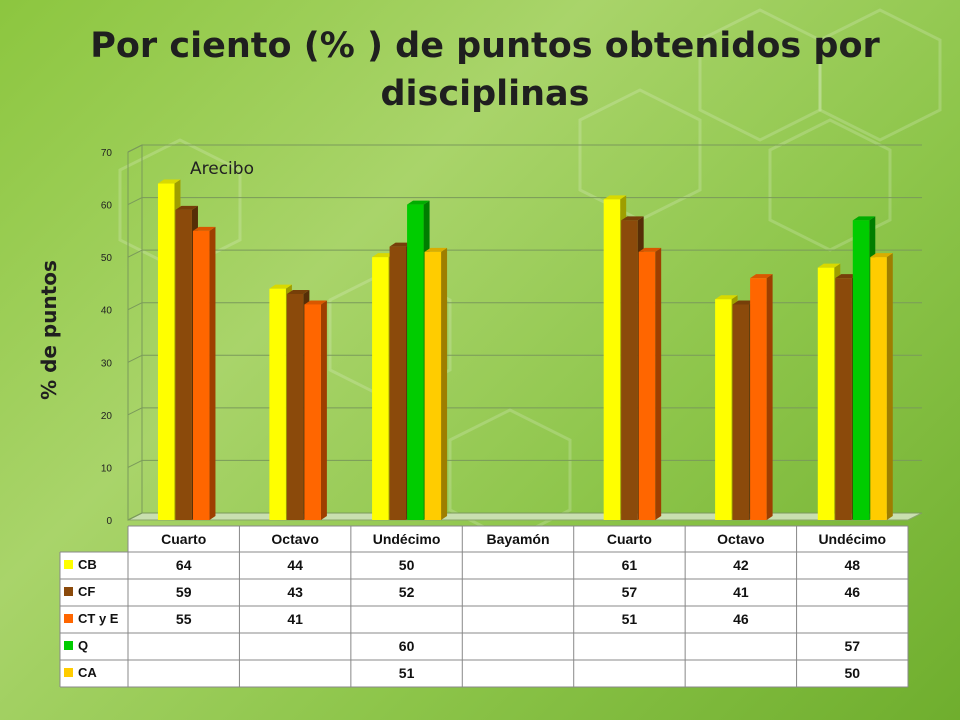 This screenshot has height=720, width=960. What do you see at coordinates (49, 330) in the screenshot?
I see `y-axis-label: % de puntos` at bounding box center [49, 330].